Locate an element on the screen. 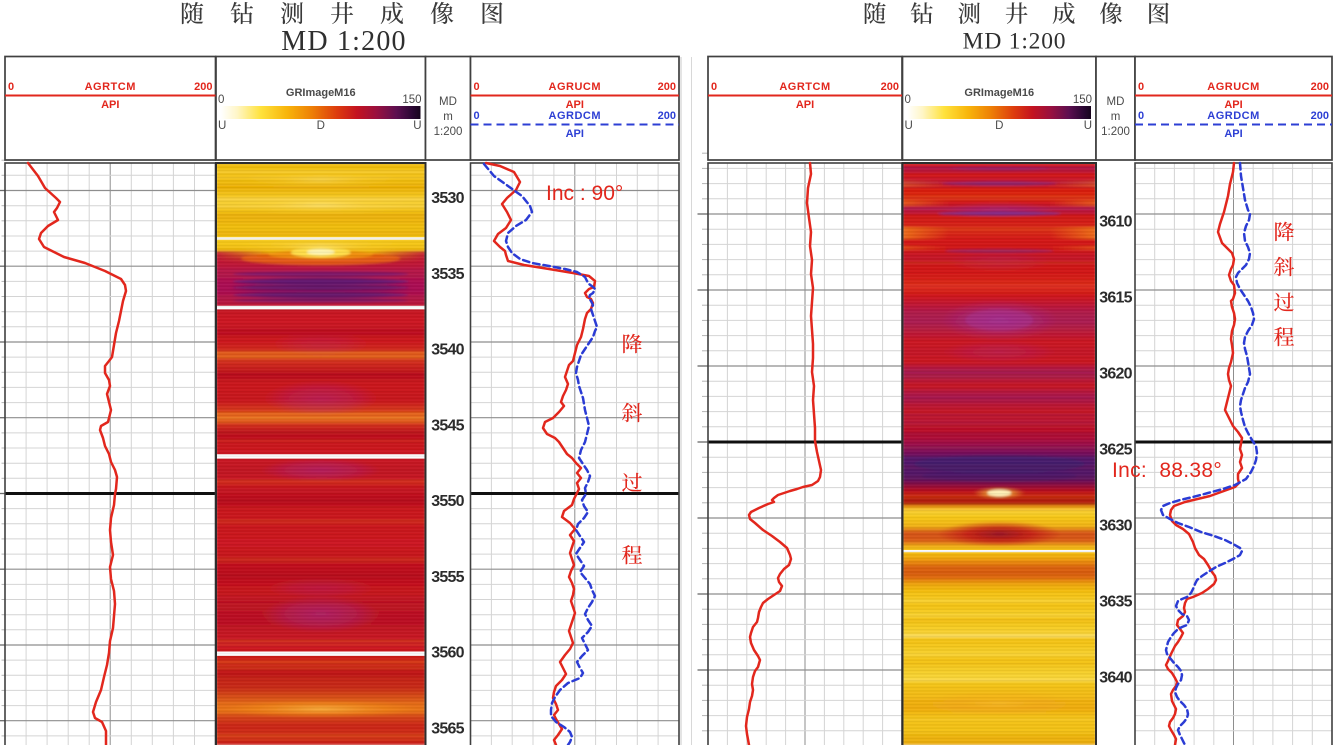 Image resolution: width=1339 pixels, height=745 pixels. svg-text: 3610 is located at coordinates (1115, 222).